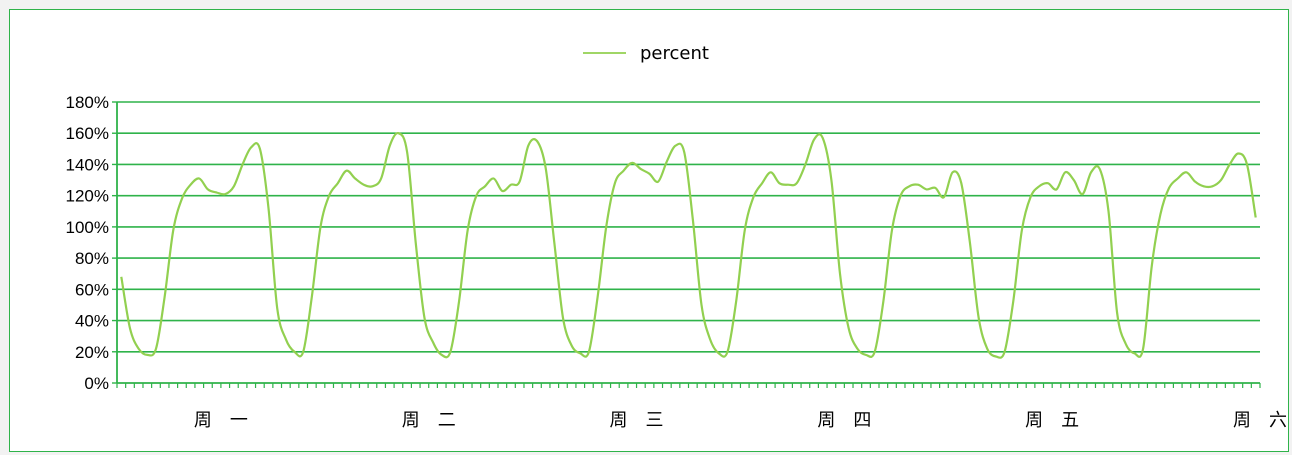 This screenshot has width=1292, height=455. Describe the element at coordinates (637, 420) in the screenshot. I see `category-label: 周 三` at that location.